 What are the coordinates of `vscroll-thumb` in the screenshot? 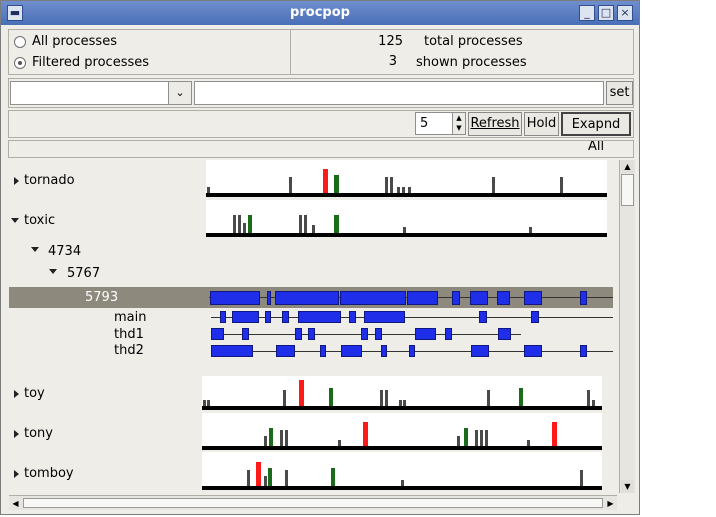 It's located at (627, 190).